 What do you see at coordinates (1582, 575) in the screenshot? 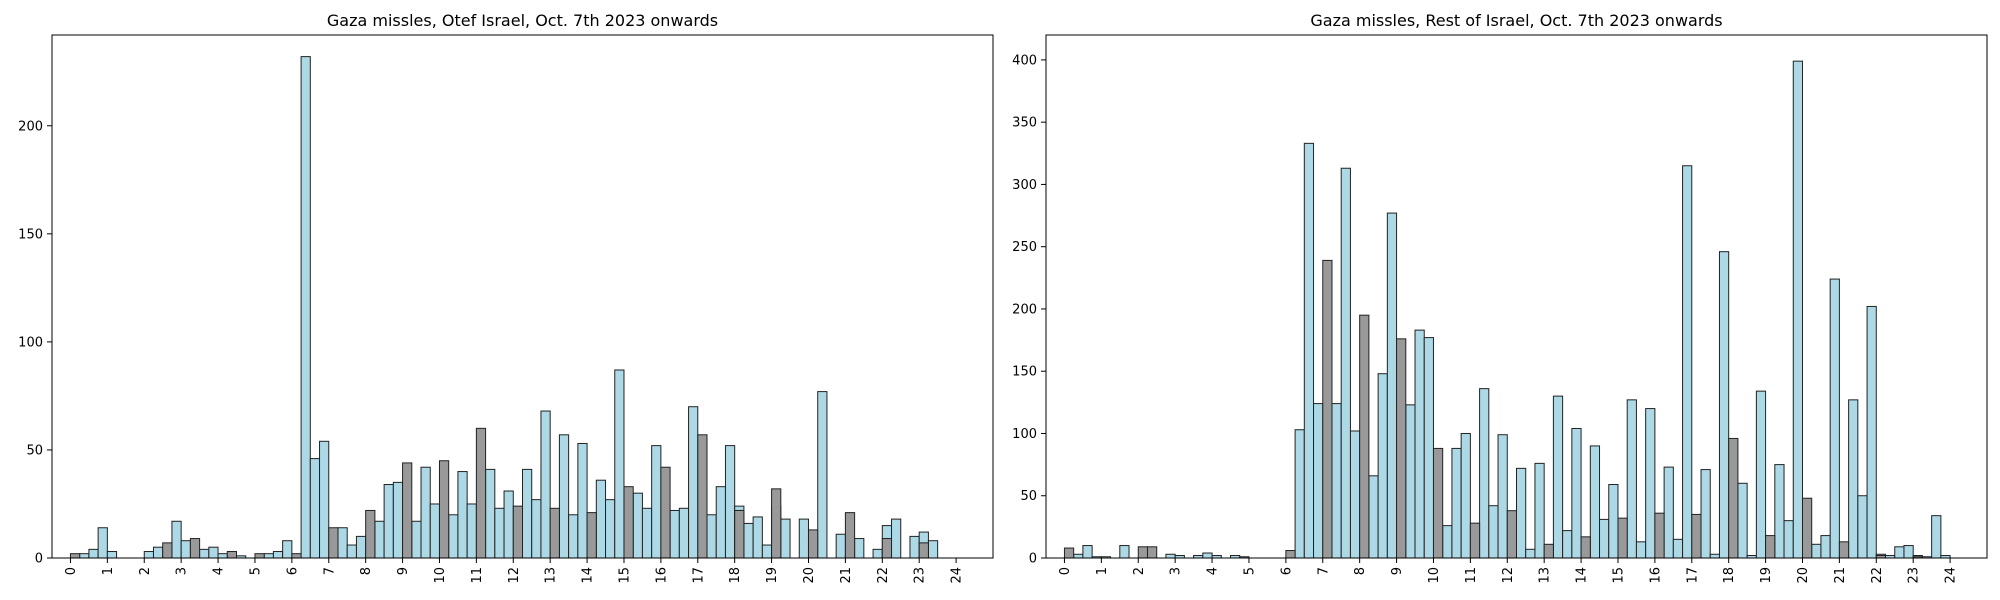
I see `x-tick-label: 14` at bounding box center [1582, 575].